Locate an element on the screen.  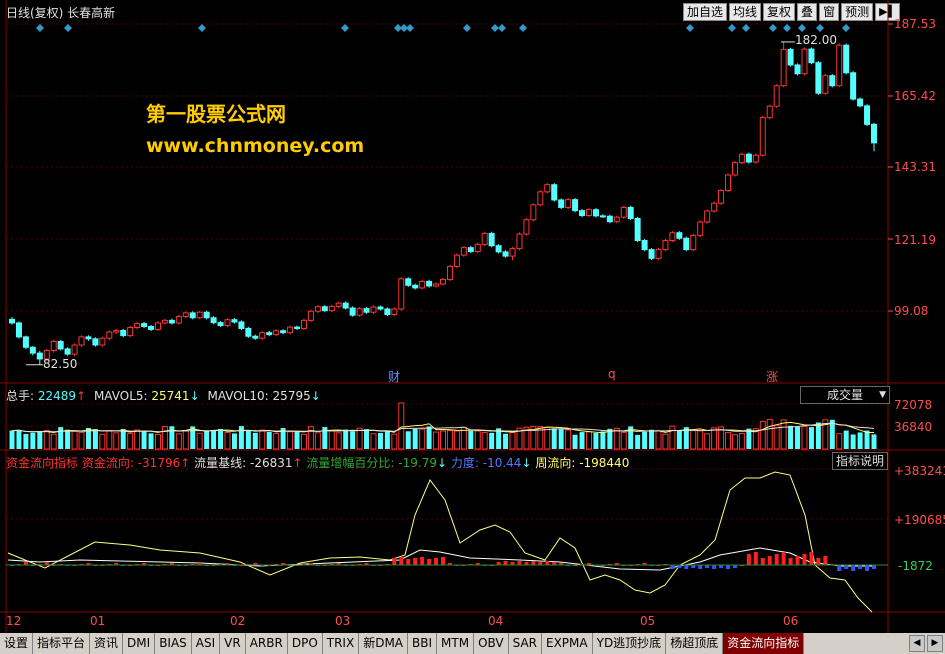
scroll-left-icon: ◀ is located at coordinates (917, 643).